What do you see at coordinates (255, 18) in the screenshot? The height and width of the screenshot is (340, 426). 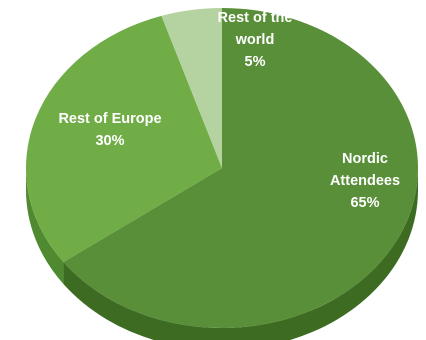 I see `slice-name-label: Rest of the` at bounding box center [255, 18].